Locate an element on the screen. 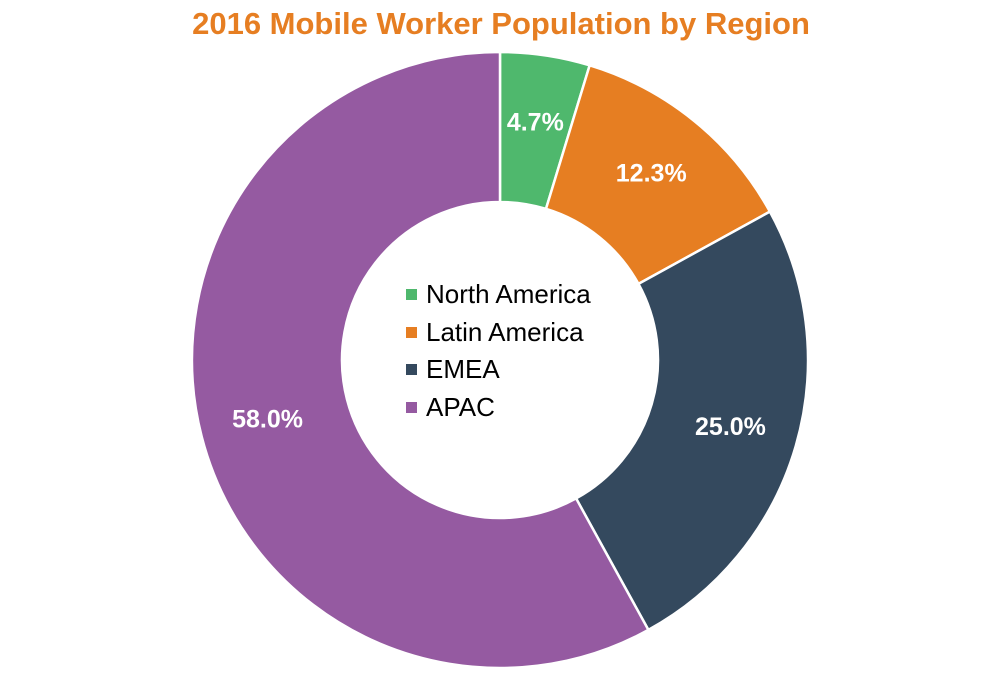 The height and width of the screenshot is (674, 1002). legend-item-apac: APAC is located at coordinates (498, 408).